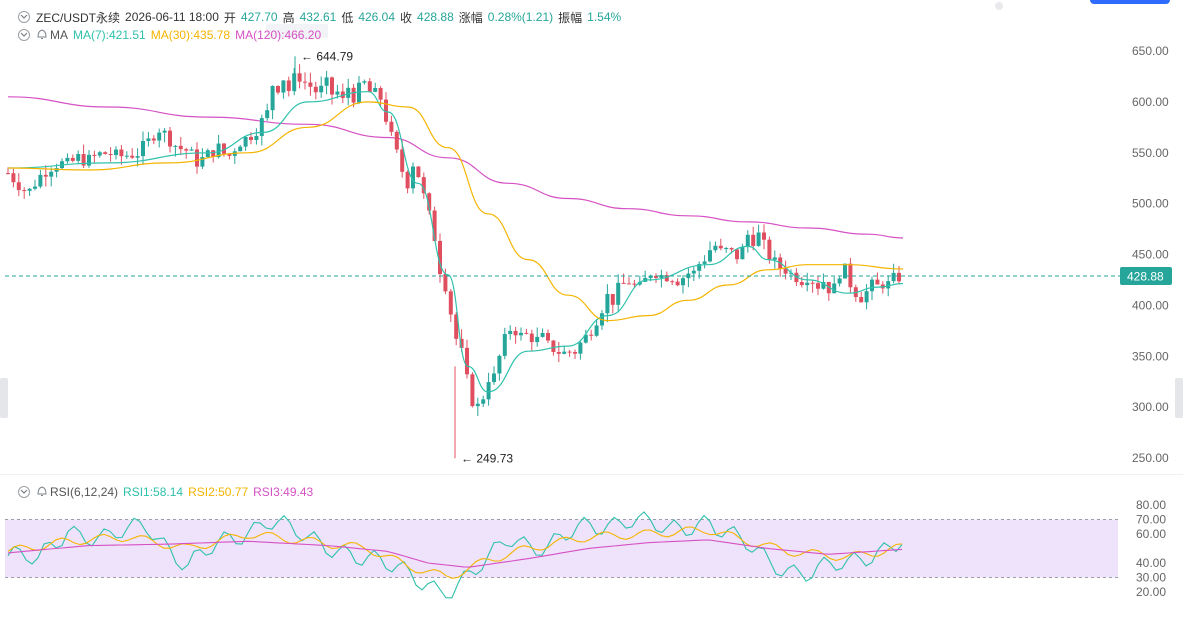 The height and width of the screenshot is (617, 1183). What do you see at coordinates (78, 17) in the screenshot?
I see `symbol-name: ZEC/USDT永续` at bounding box center [78, 17].